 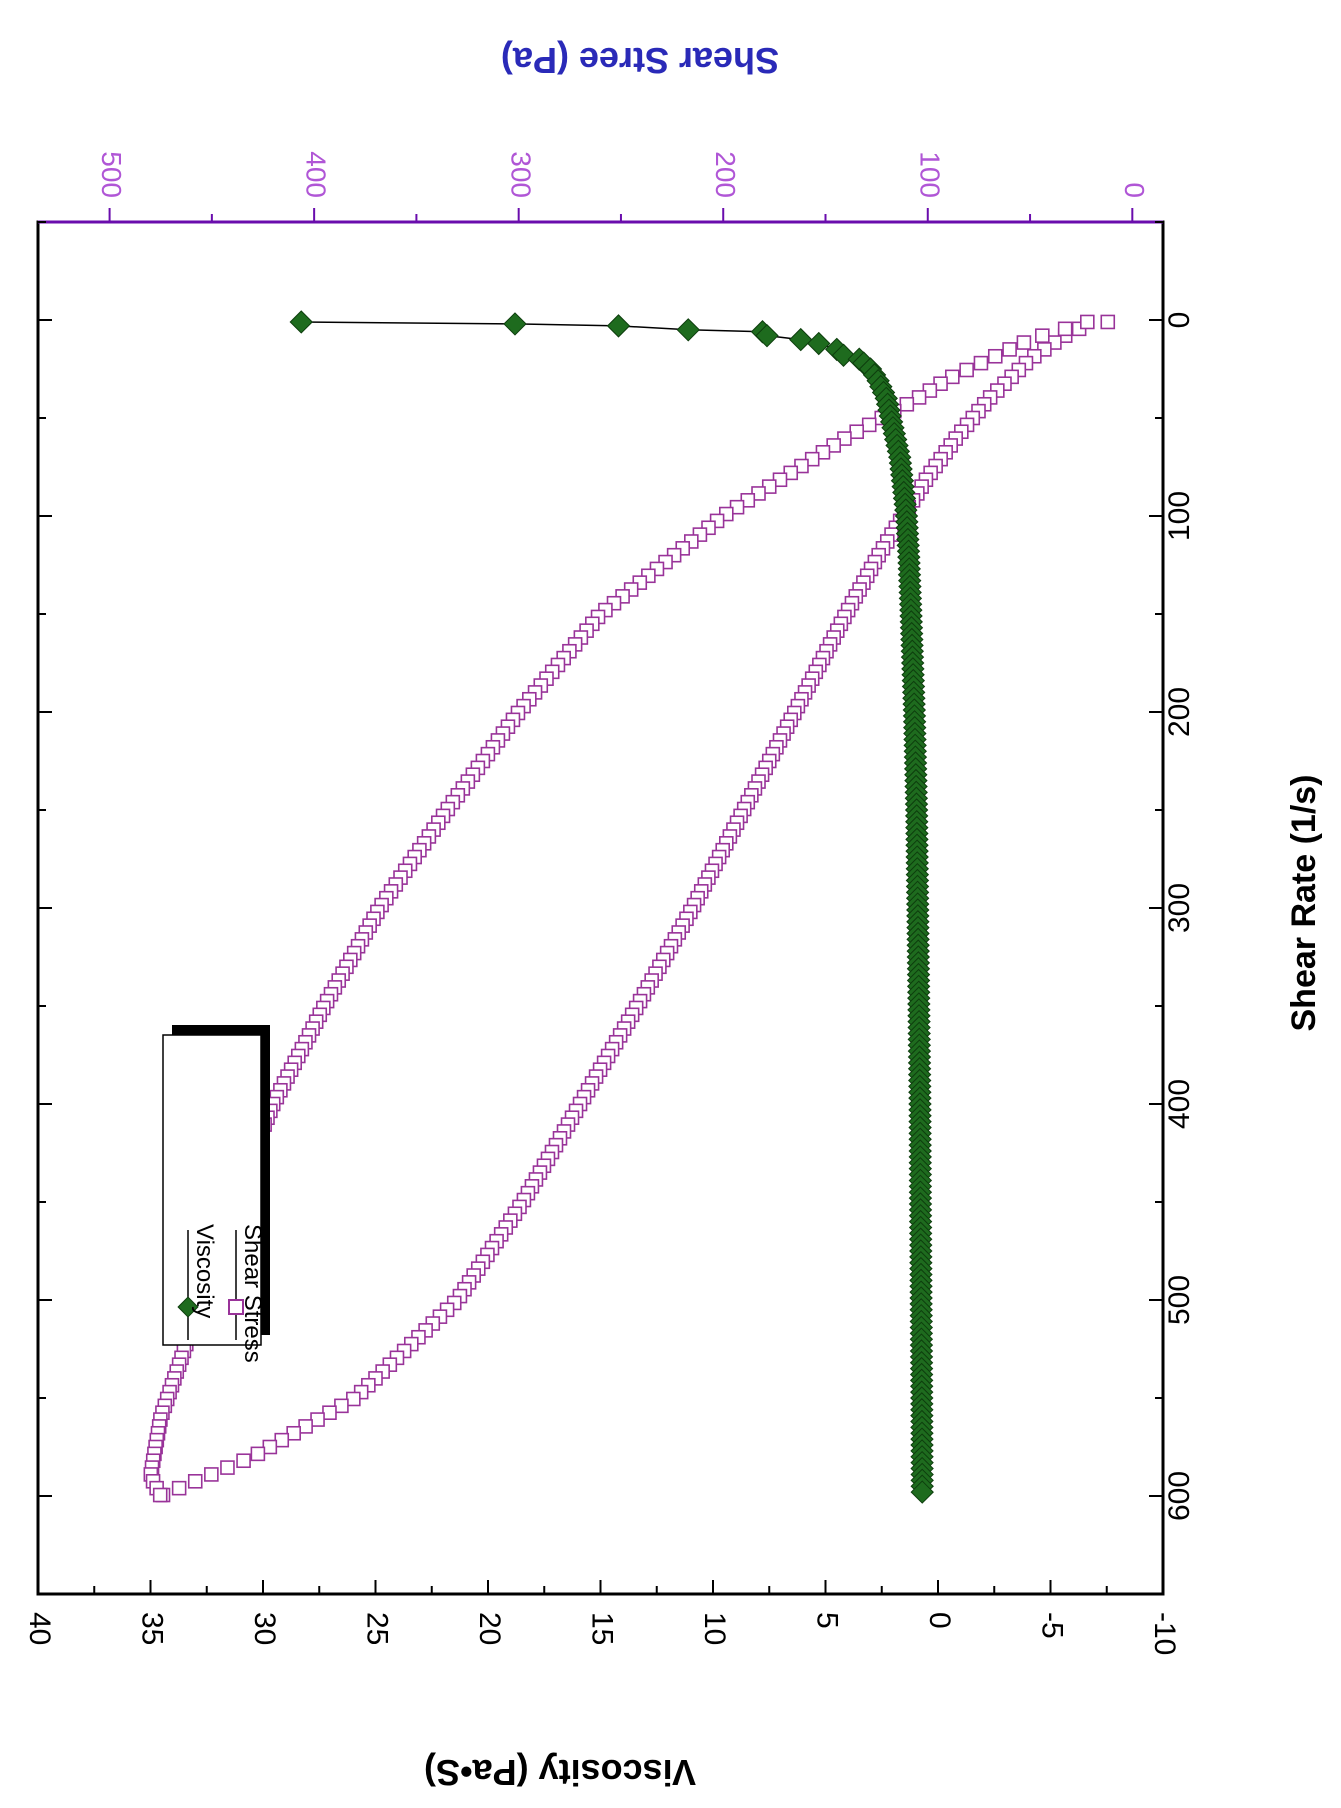 What do you see at coordinates (39, 1628) in the screenshot?
I see `left-axis-tick-label: 40` at bounding box center [39, 1628].